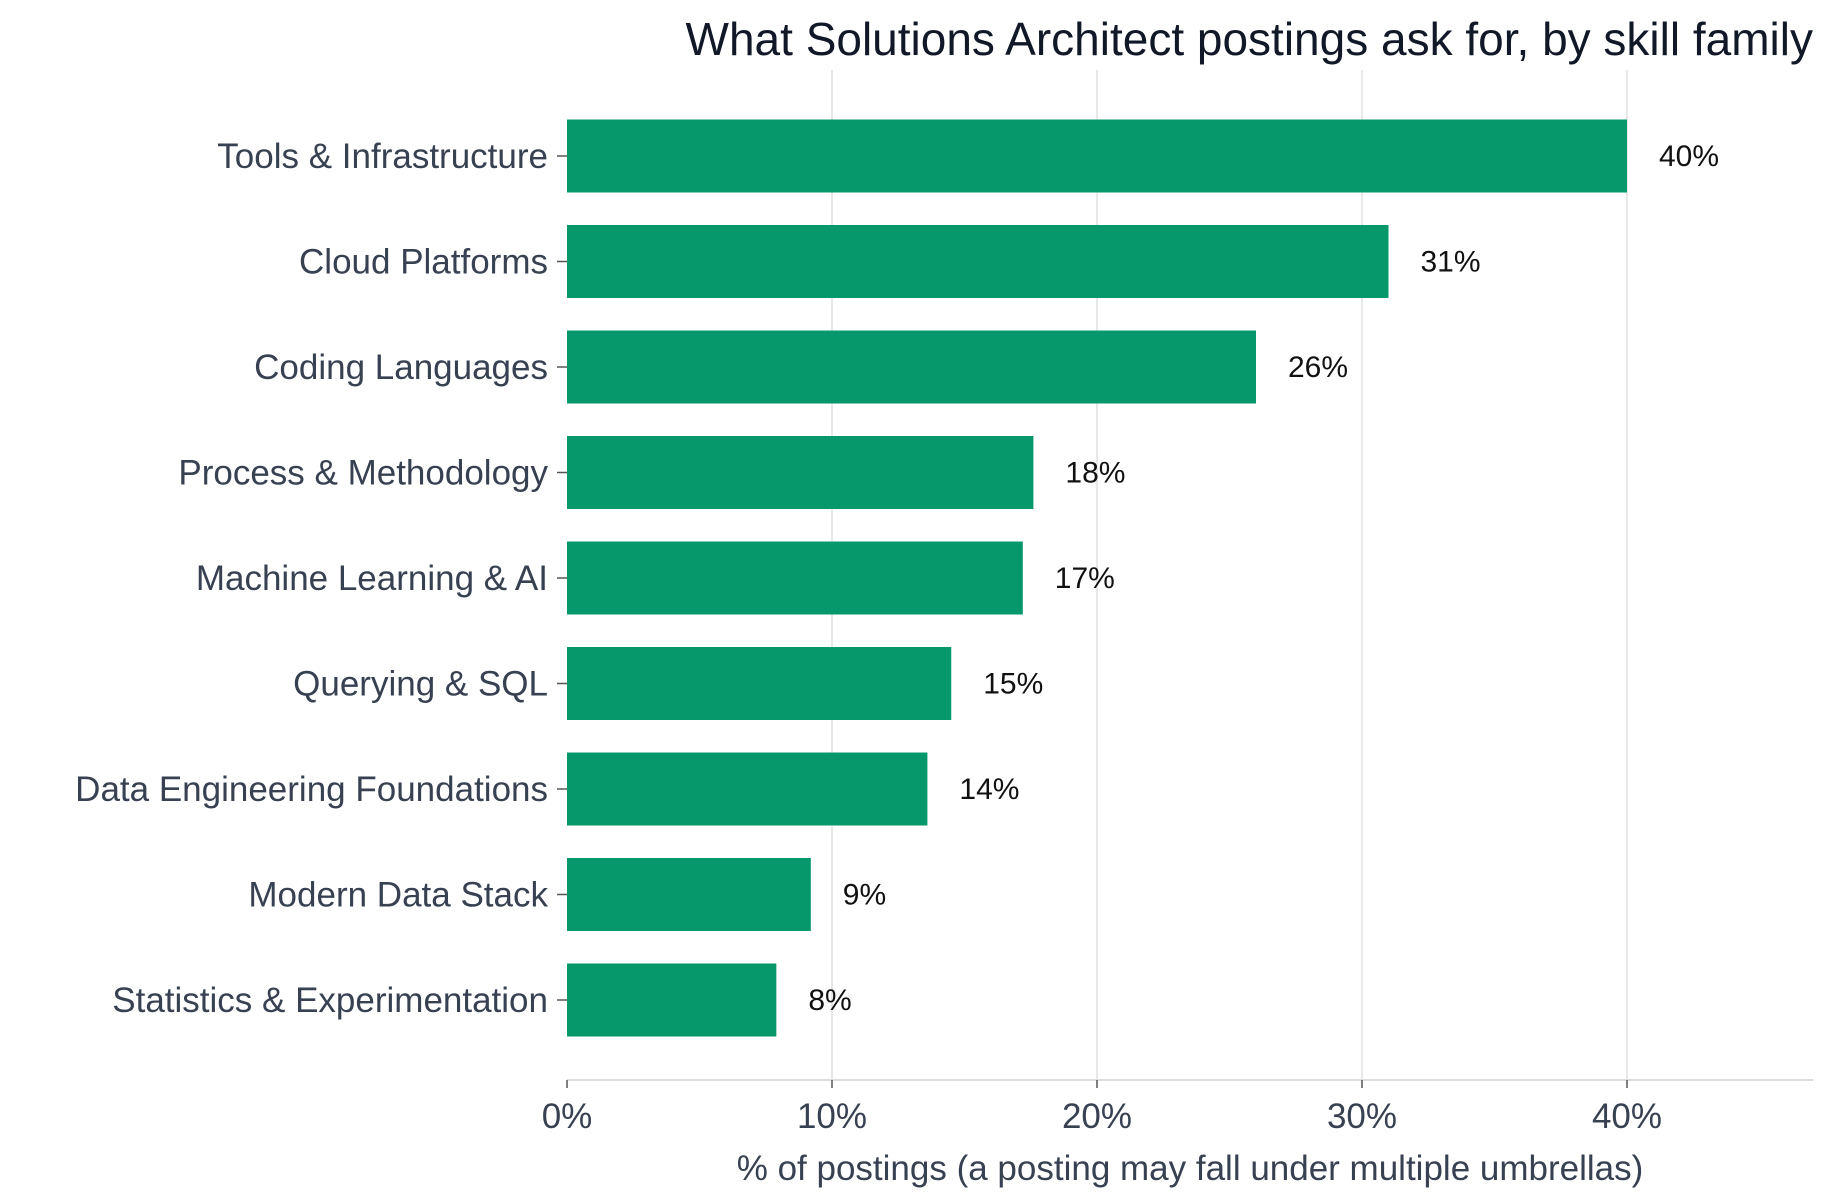 The image size is (1825, 1202). Describe the element at coordinates (1095, 473) in the screenshot. I see `data-label-3: 18%` at that location.